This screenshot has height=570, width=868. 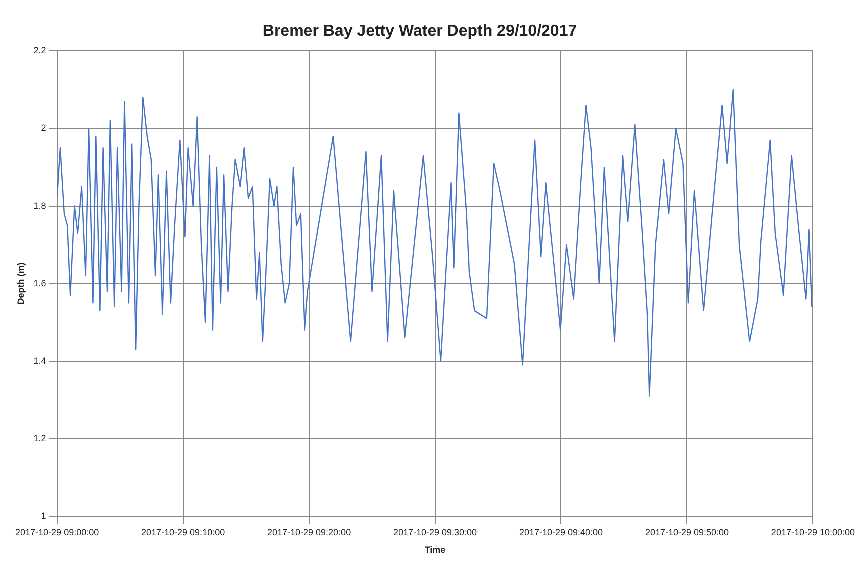 What do you see at coordinates (40, 361) in the screenshot?
I see `y-tick-label: 1.4` at bounding box center [40, 361].